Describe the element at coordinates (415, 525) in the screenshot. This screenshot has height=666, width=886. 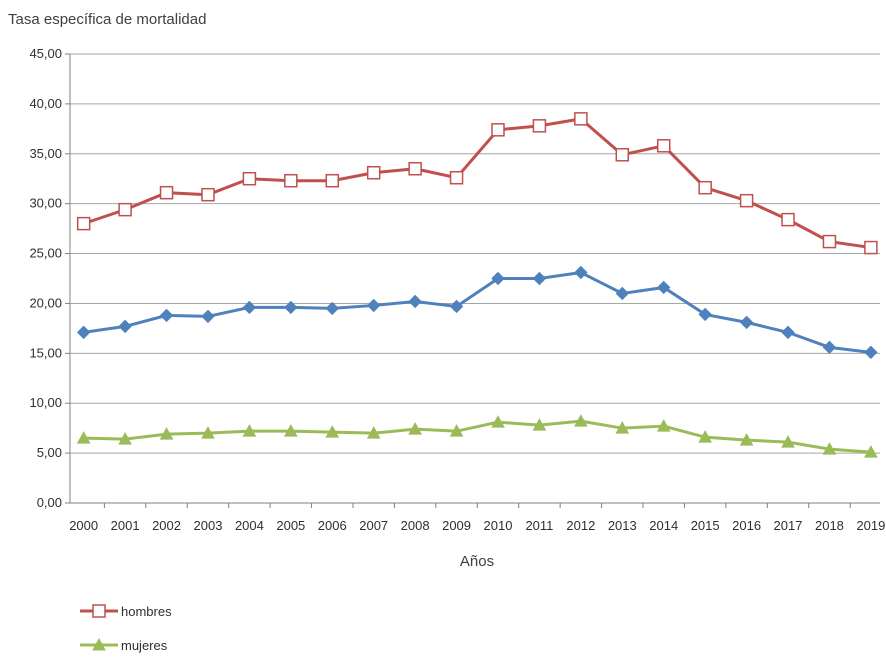
I see `x-tick-label: 2008` at that location.